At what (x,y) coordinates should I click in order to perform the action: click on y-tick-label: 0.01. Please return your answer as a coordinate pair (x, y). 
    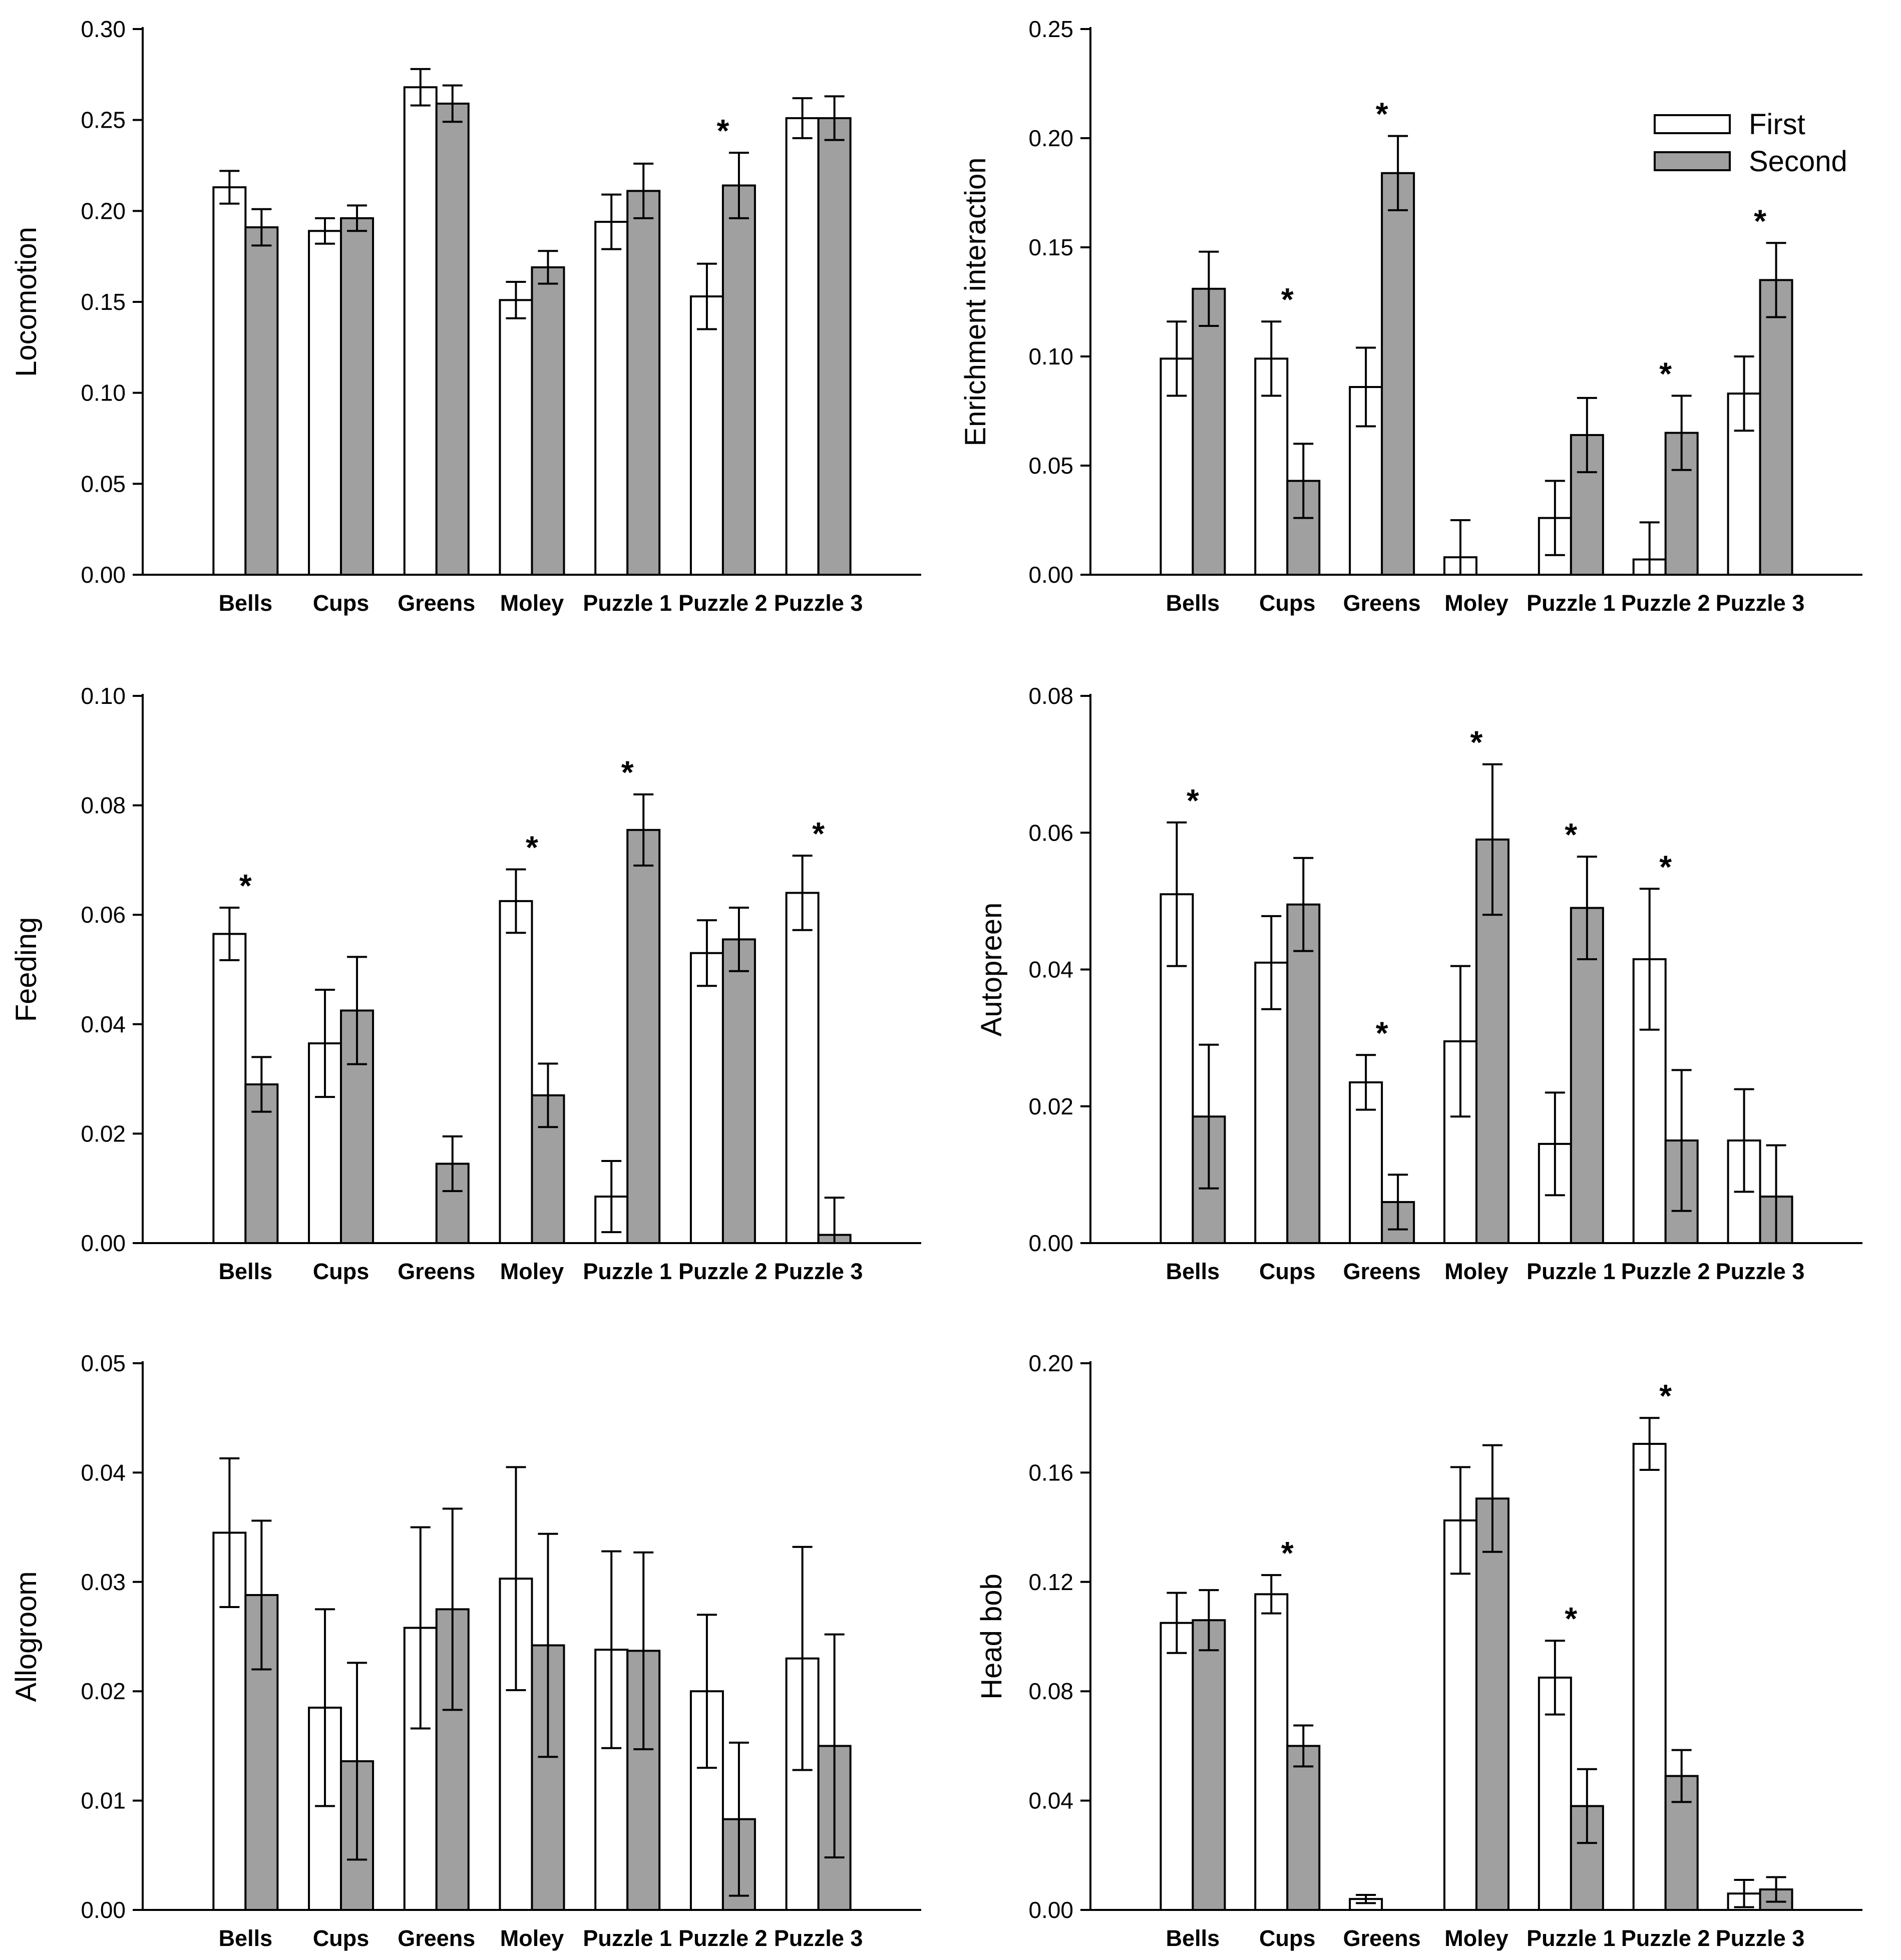
    Looking at the image, I should click on (104, 1801).